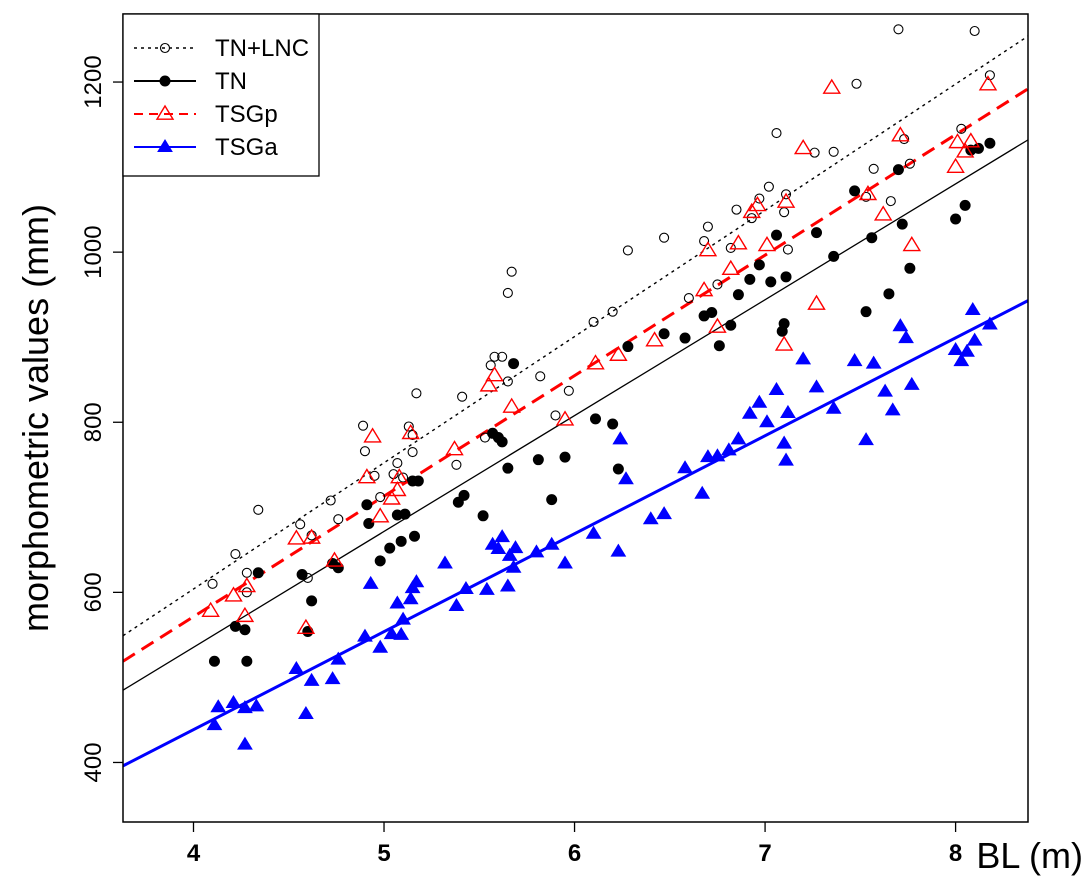 The height and width of the screenshot is (881, 1089). Describe the element at coordinates (165, 48) in the screenshot. I see `legend-marker` at that location.